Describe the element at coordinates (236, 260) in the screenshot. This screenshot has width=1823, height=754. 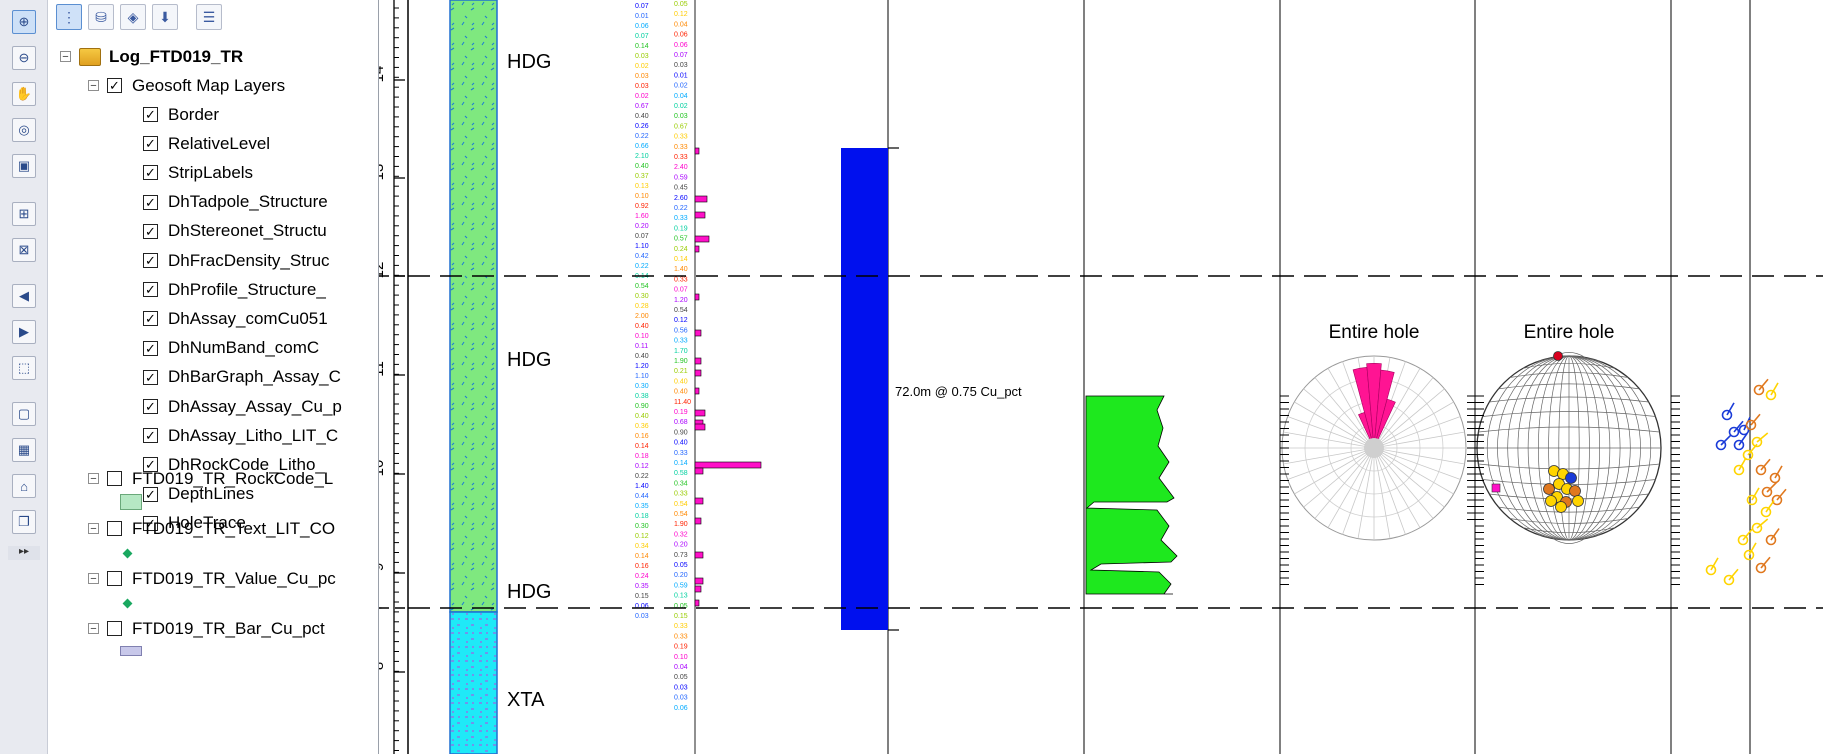
I see `layer-row: ✓ DhFracDensity_Struc` at that location.